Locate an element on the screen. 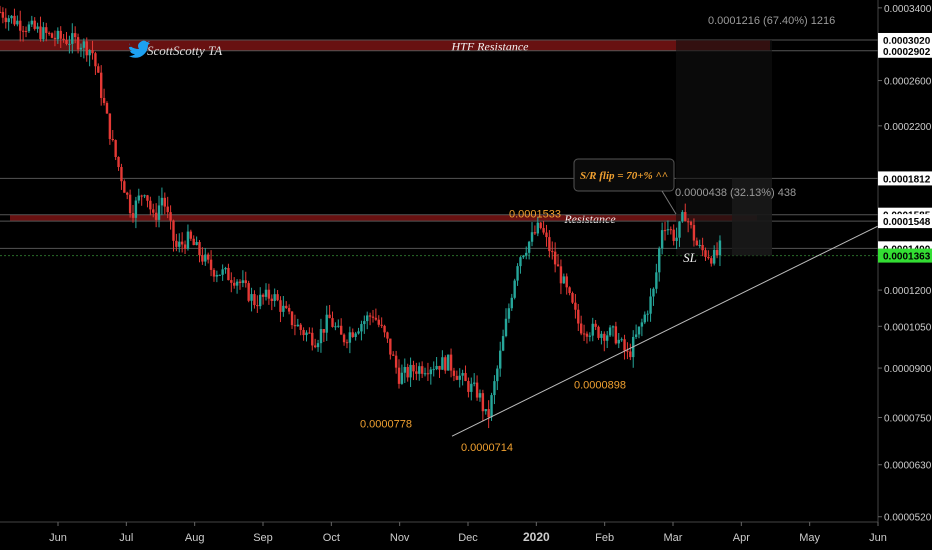 The height and width of the screenshot is (550, 932). resistance-zone is located at coordinates (385, 45).